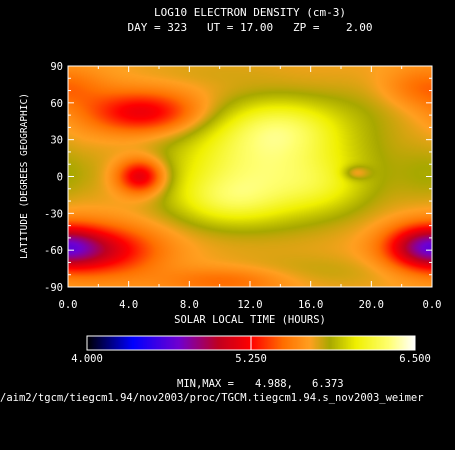 This screenshot has width=455, height=450. Describe the element at coordinates (205, 384) in the screenshot. I see `minmax-label: MIN,MAX =` at that location.